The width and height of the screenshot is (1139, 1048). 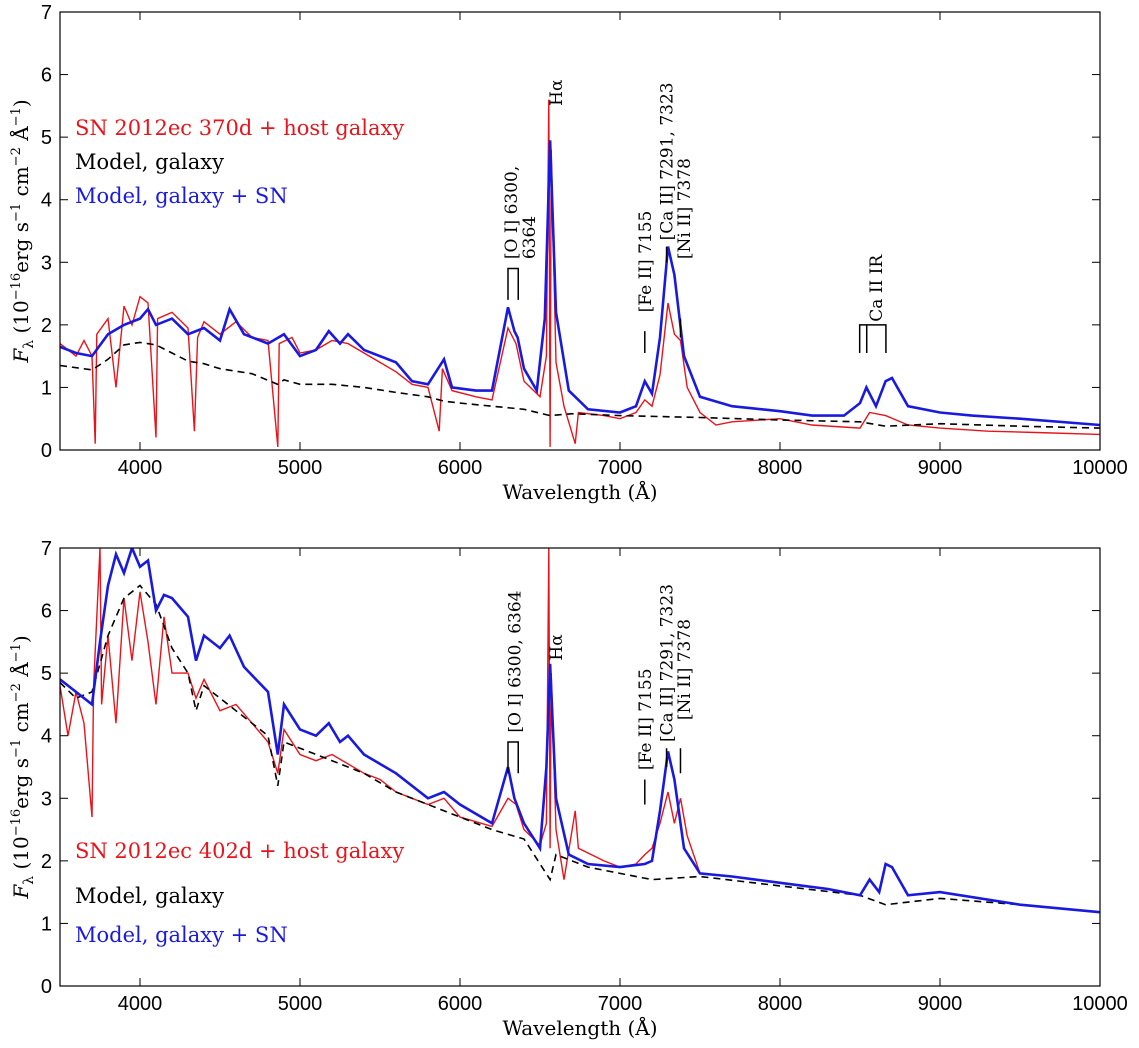 I want to click on legend-entry: SN 2012ec 402d + host galaxy, so click(x=239, y=851).